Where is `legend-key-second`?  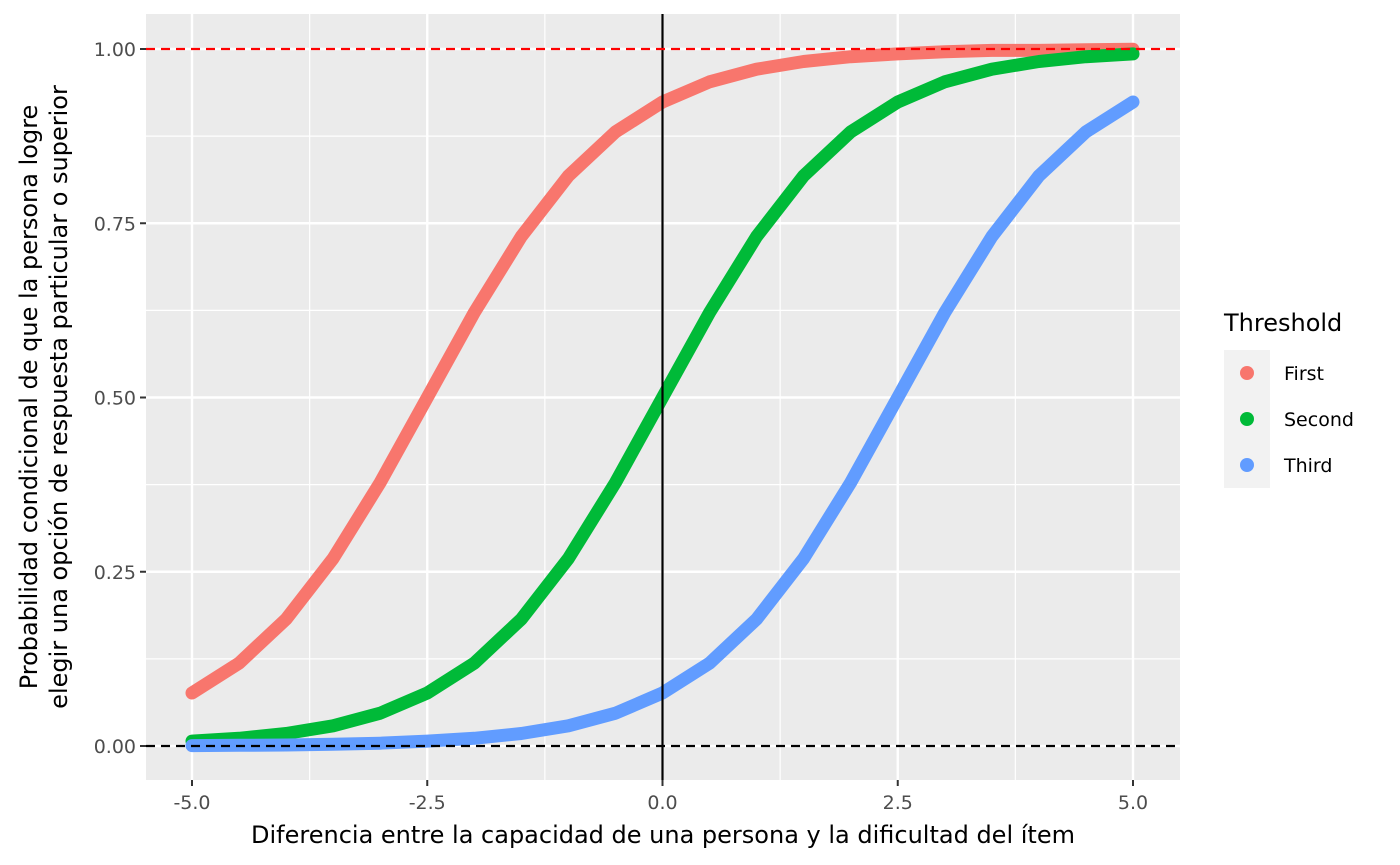 legend-key-second is located at coordinates (1247, 419).